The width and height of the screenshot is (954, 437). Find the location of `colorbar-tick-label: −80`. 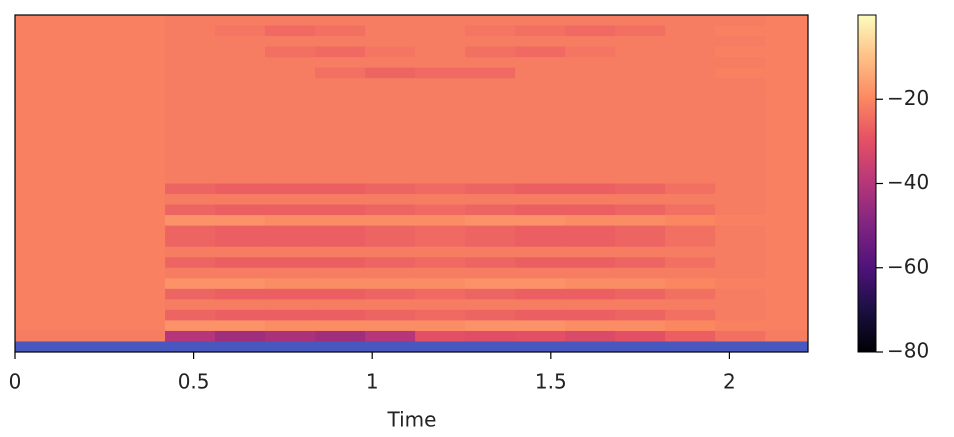

colorbar-tick-label: −80 is located at coordinates (908, 351).